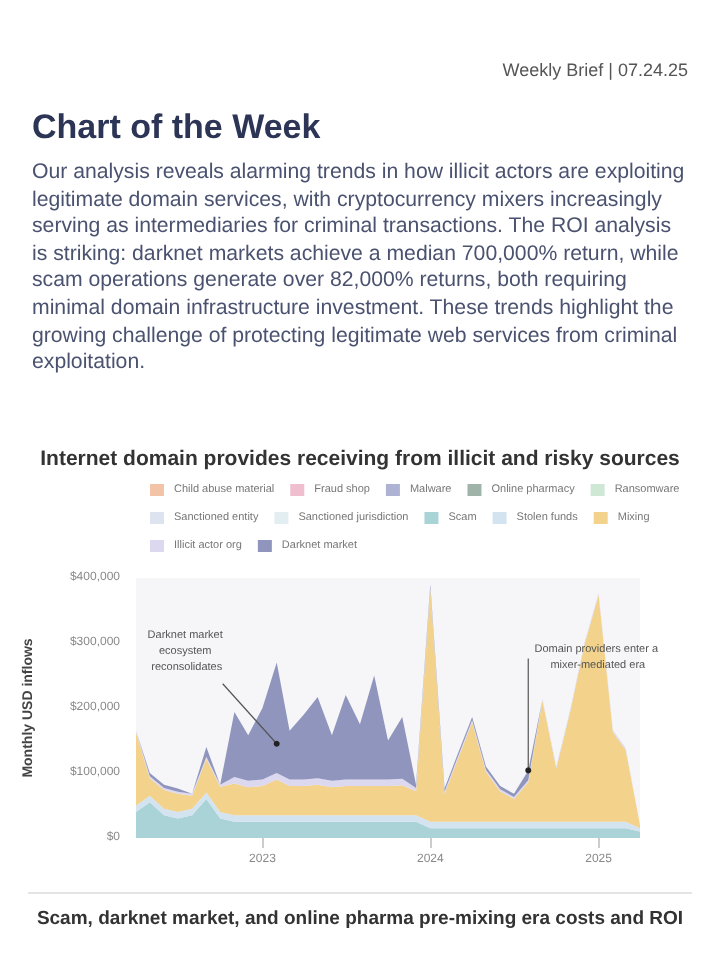 The width and height of the screenshot is (720, 960). I want to click on text: Weekly Brief | 07.24.25, so click(594, 70).